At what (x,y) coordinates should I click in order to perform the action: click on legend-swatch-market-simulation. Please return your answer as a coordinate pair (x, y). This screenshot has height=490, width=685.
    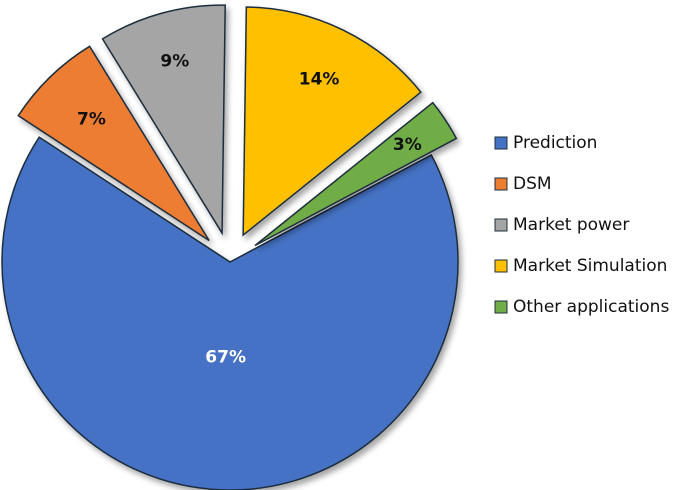
    Looking at the image, I should click on (501, 266).